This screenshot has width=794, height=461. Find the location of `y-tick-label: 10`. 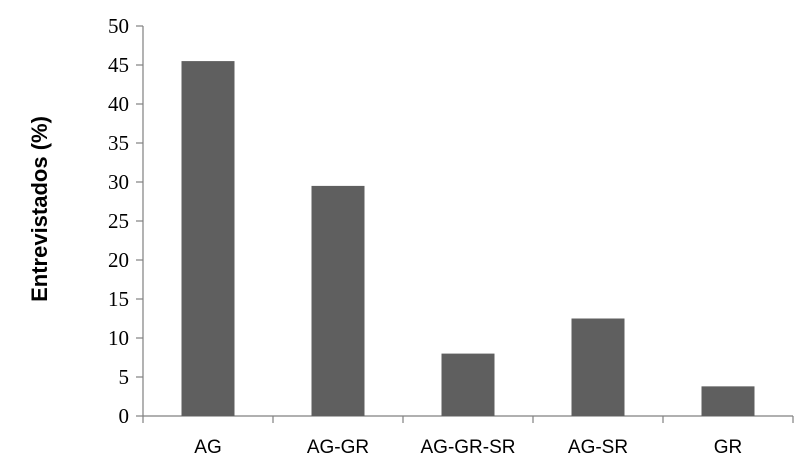

y-tick-label: 10 is located at coordinates (118, 338).